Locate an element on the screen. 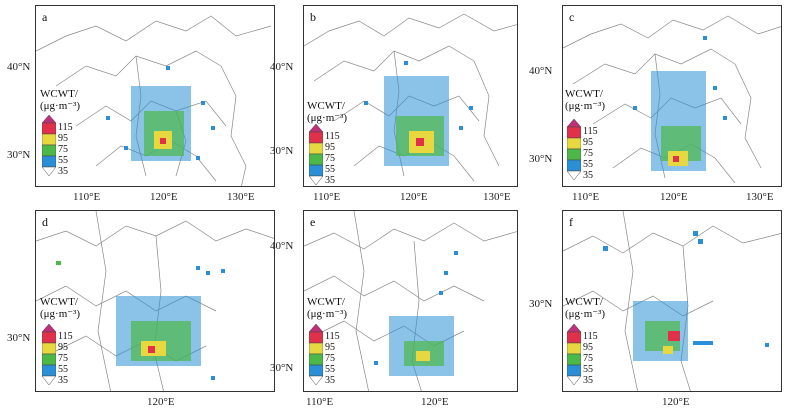  panel-letter-c: c is located at coordinates (572, 17).